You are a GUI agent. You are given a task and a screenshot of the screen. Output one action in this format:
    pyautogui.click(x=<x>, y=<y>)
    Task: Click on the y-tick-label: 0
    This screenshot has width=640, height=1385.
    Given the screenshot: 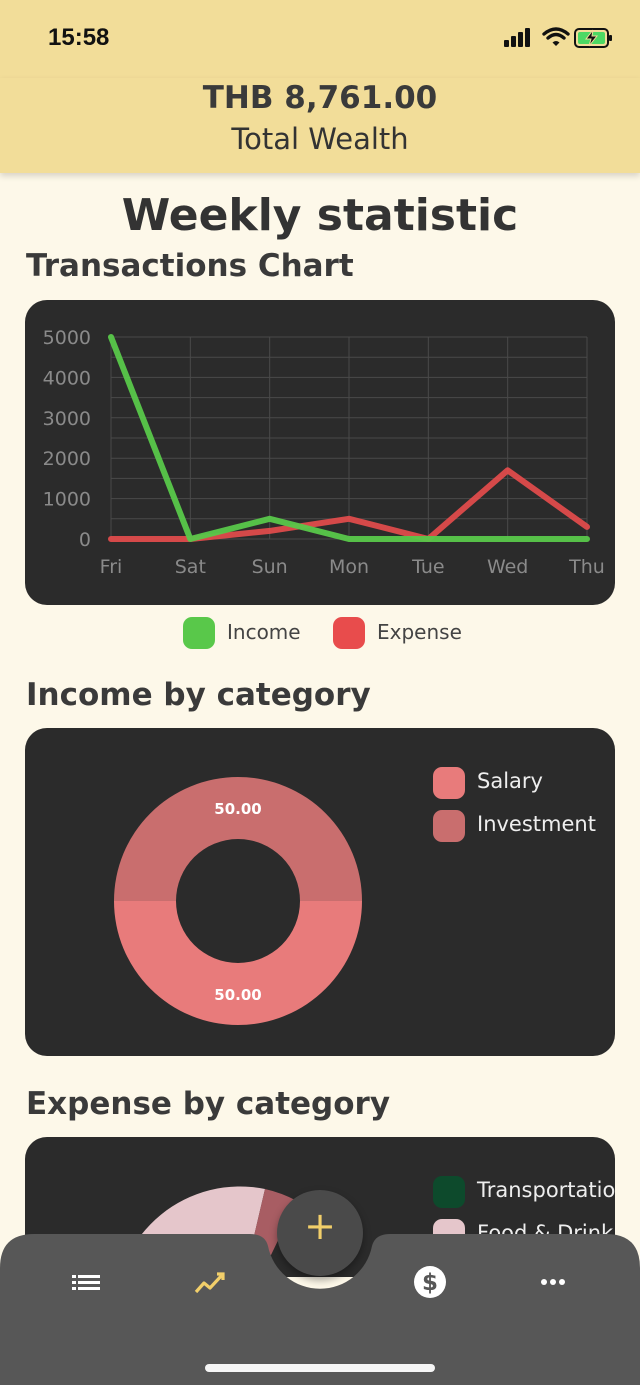 What is the action you would take?
    pyautogui.click(x=85, y=540)
    